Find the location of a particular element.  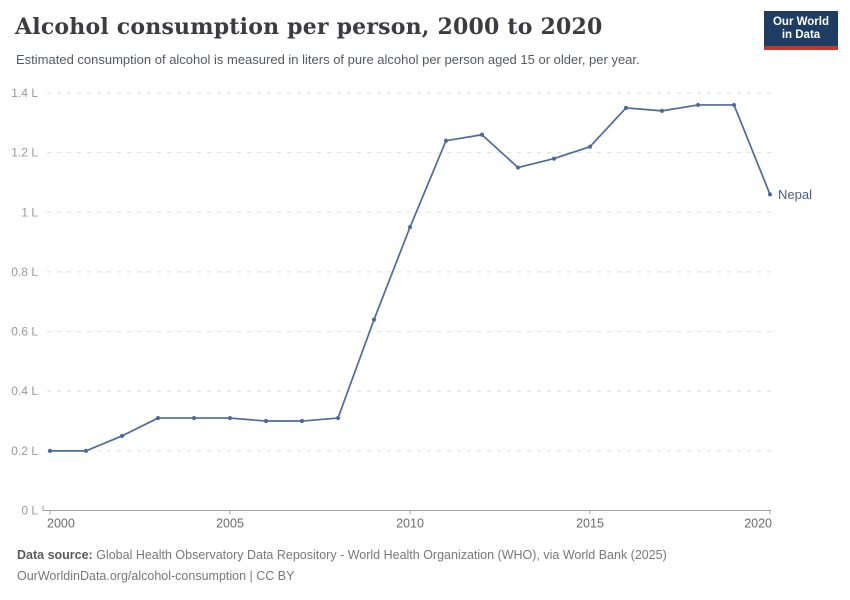

y-tick-label: 0.6 L is located at coordinates (24, 332).